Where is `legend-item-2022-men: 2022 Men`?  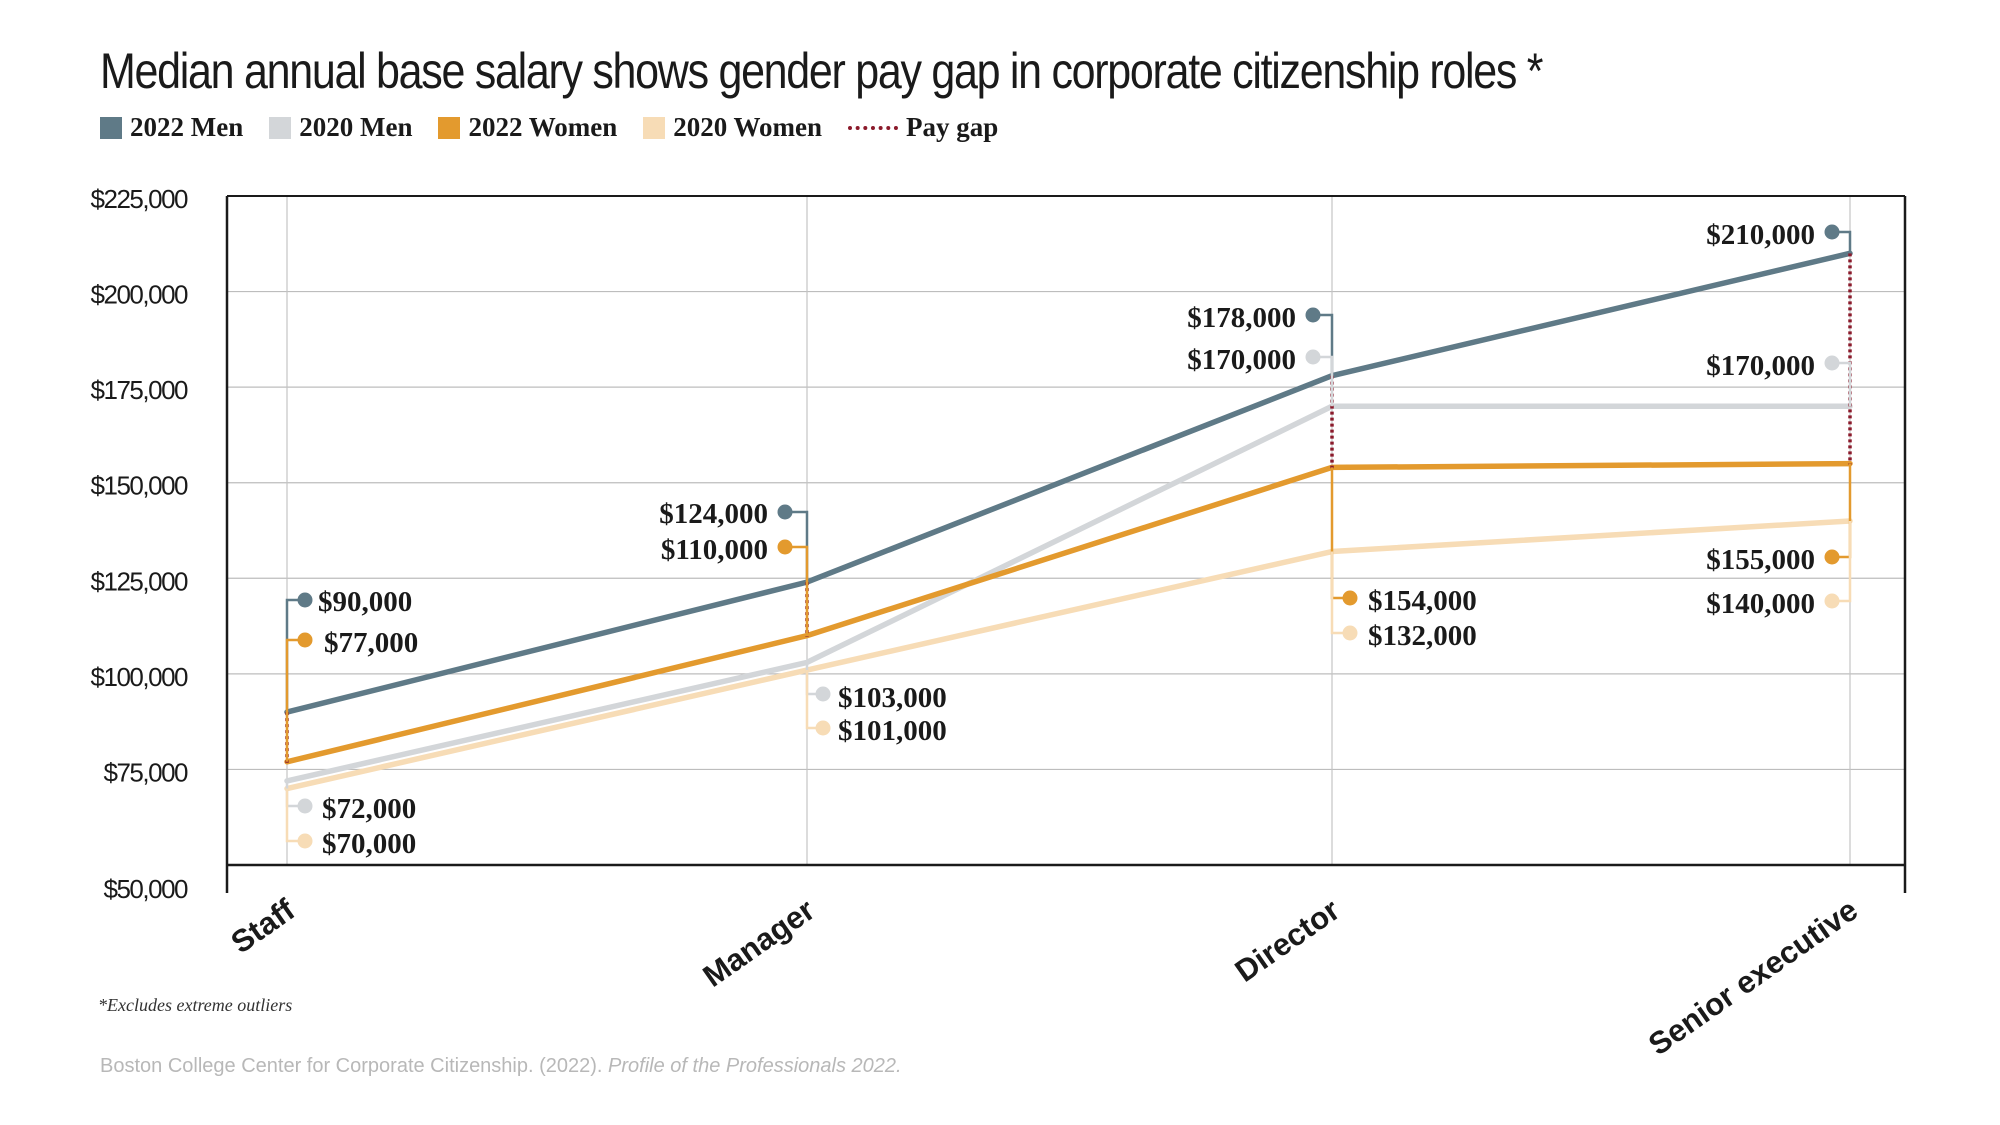 legend-item-2022-men: 2022 Men is located at coordinates (171, 127).